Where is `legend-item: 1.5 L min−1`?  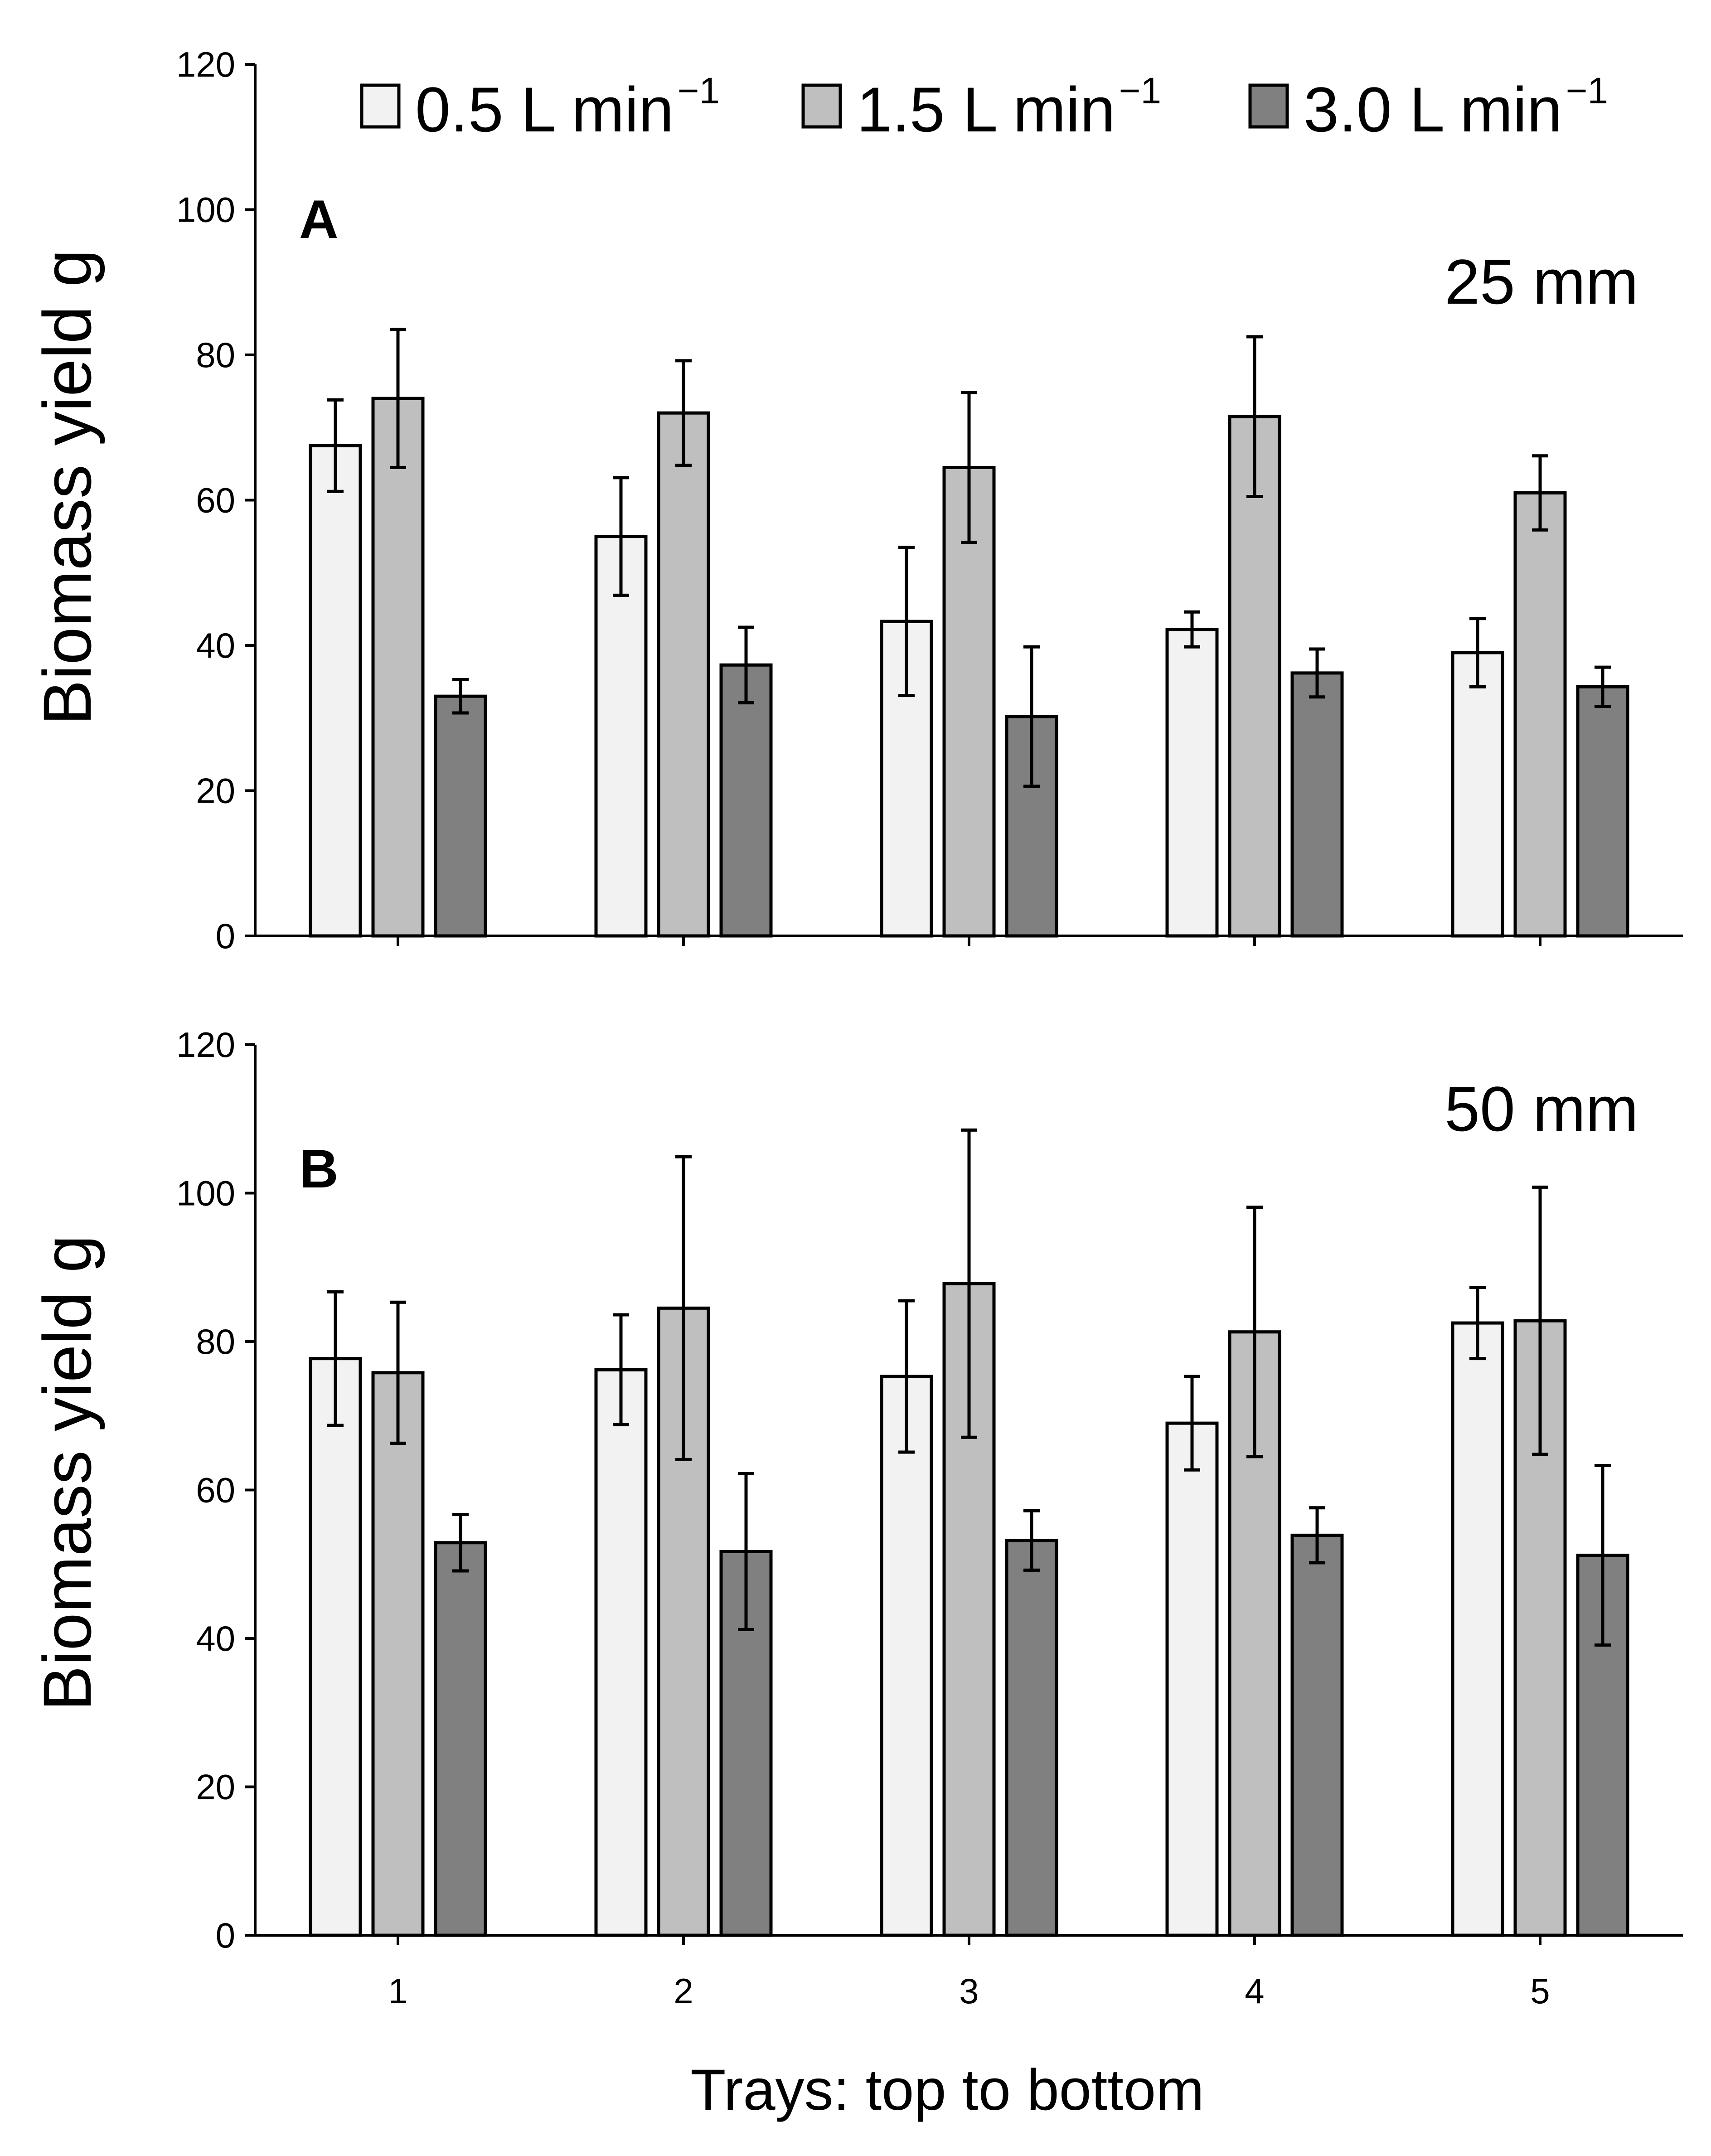
legend-item: 1.5 L min−1 is located at coordinates (981, 107).